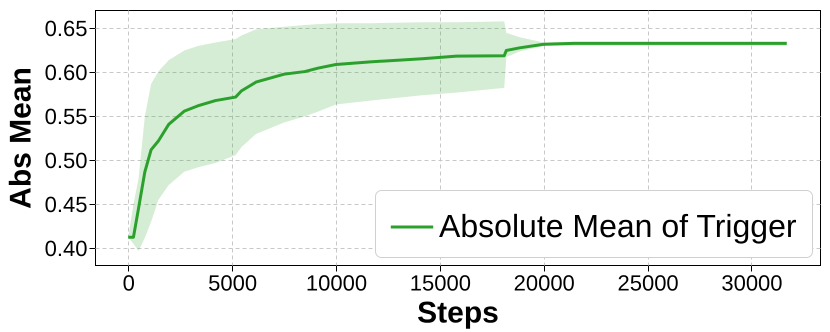 The height and width of the screenshot is (332, 830). What do you see at coordinates (128, 283) in the screenshot?
I see `x-tick-label: 0` at bounding box center [128, 283].